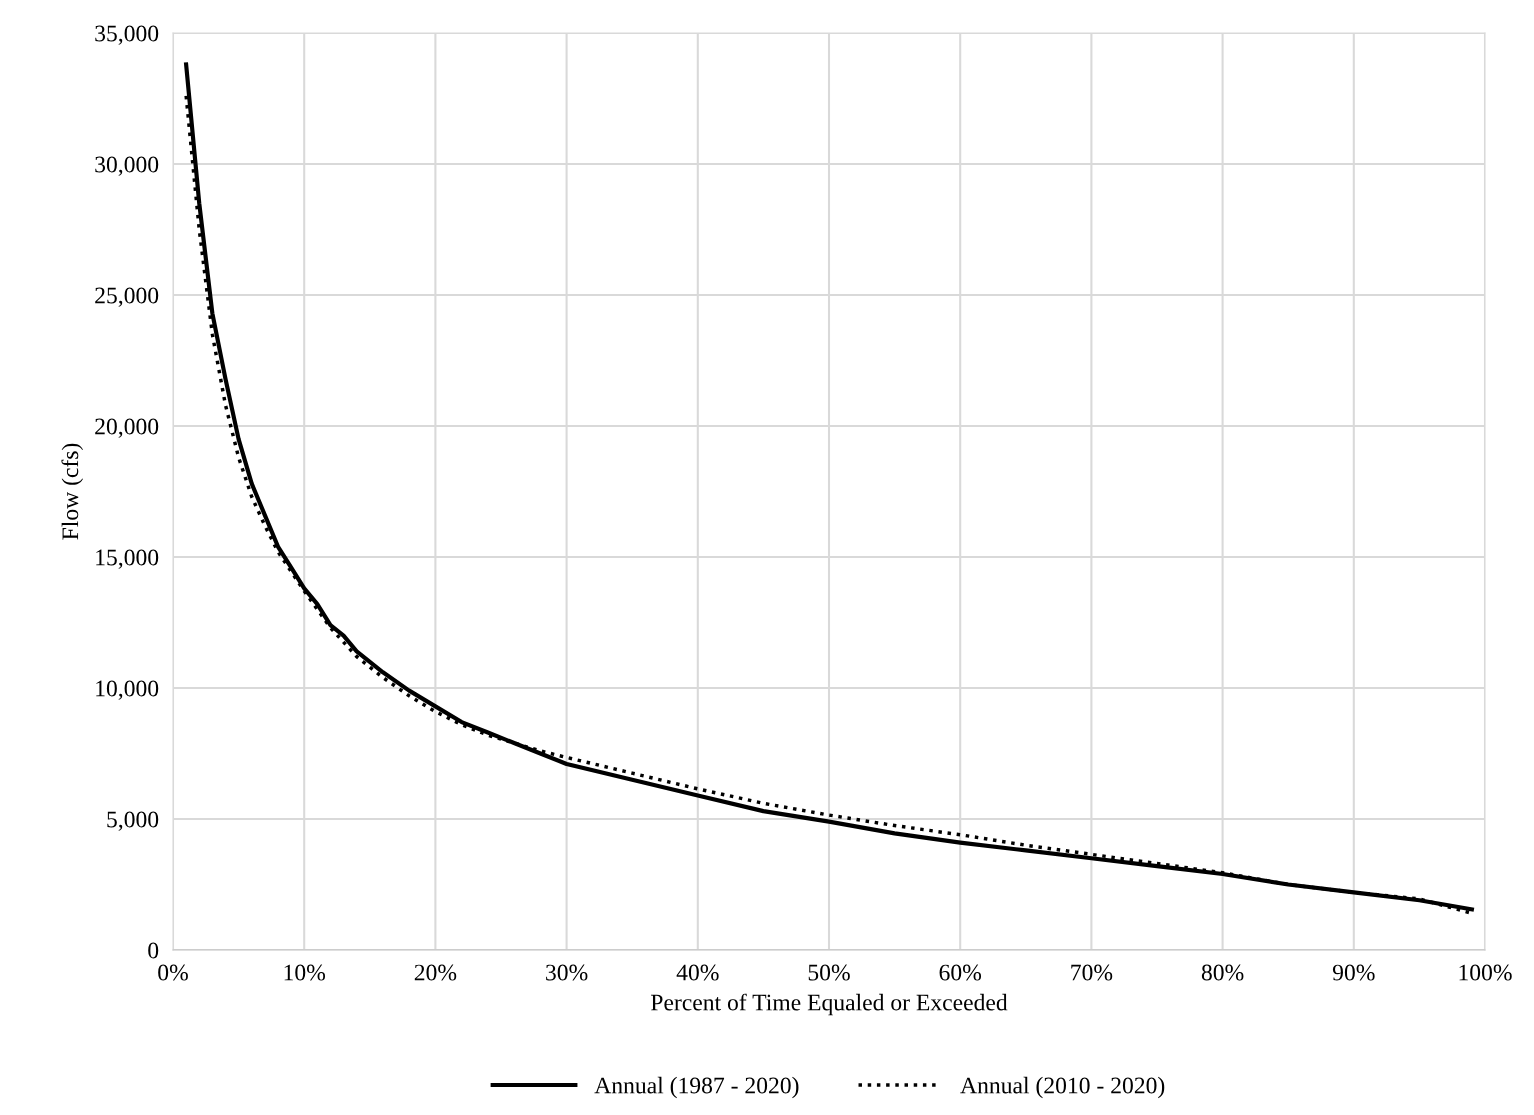 Image resolution: width=1534 pixels, height=1115 pixels. I want to click on legend-label: Annual (2010 - 2020), so click(1062, 1087).